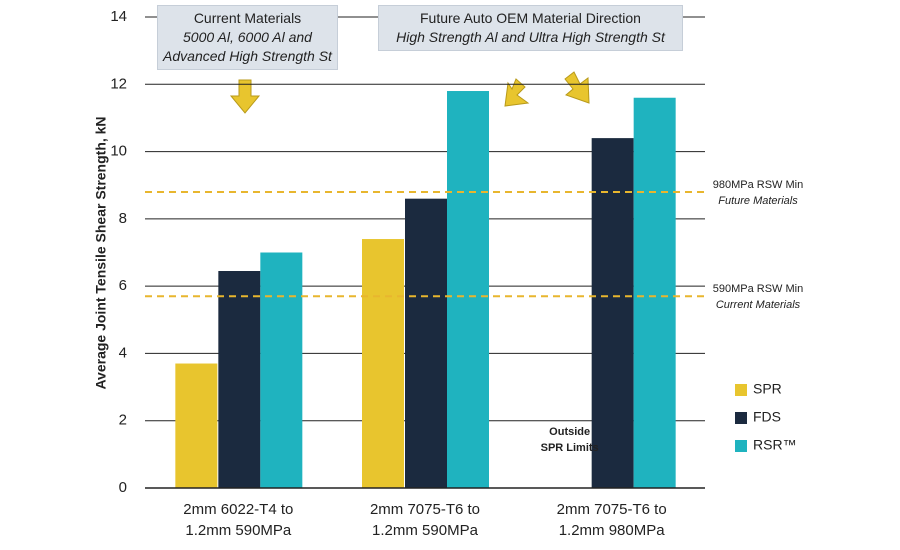 This screenshot has height=550, width=900. I want to click on bar-note: Outside SPR Limits, so click(569, 440).